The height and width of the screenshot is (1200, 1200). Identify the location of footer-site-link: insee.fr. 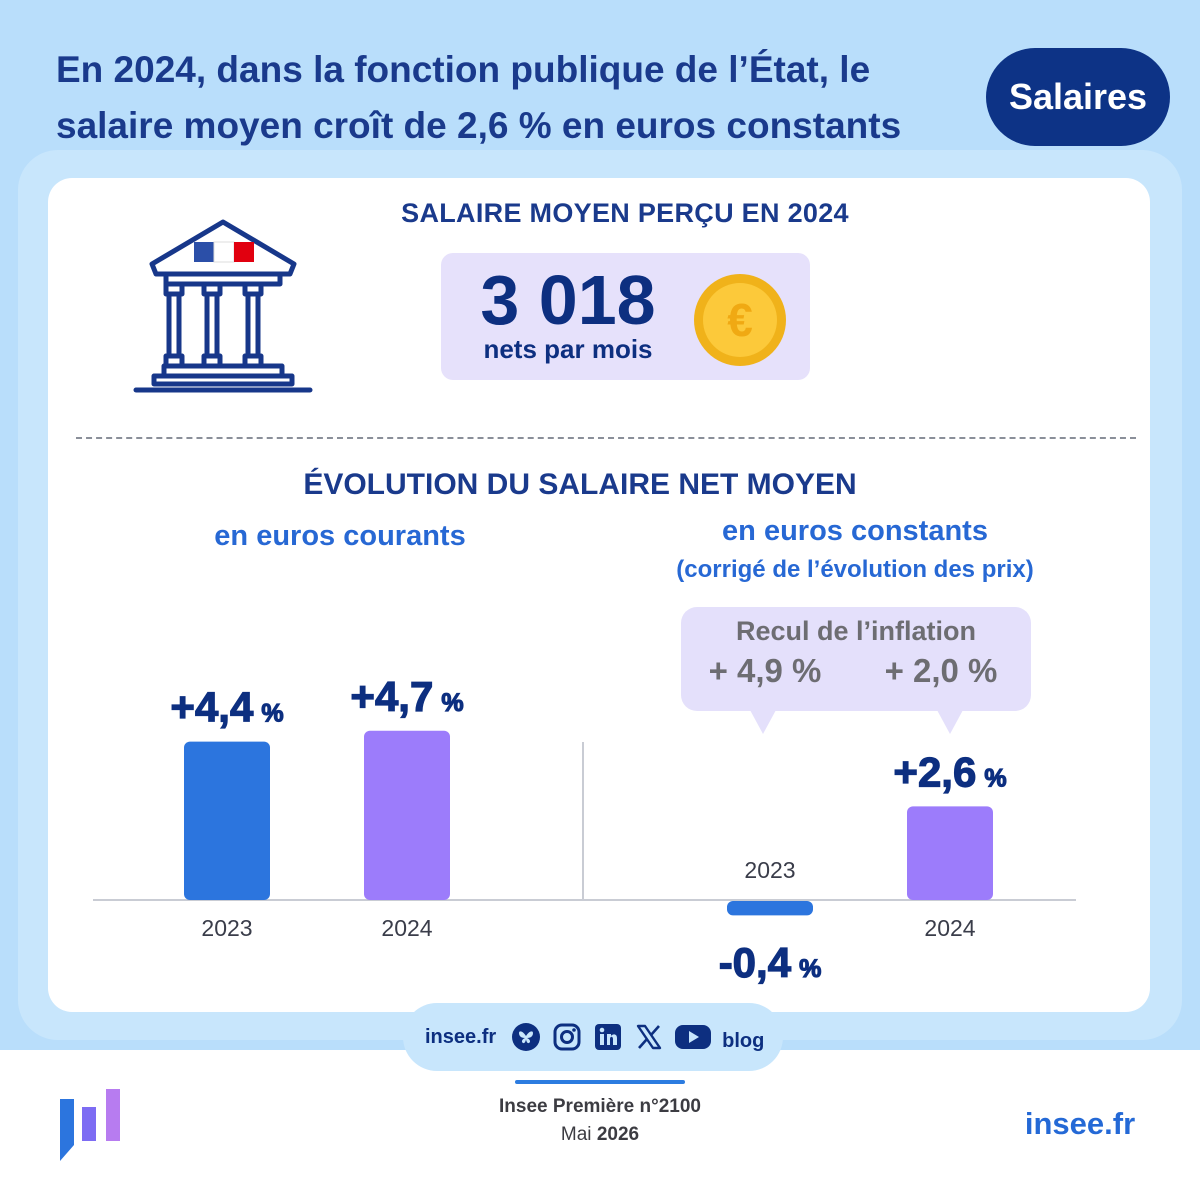
(1080, 1123).